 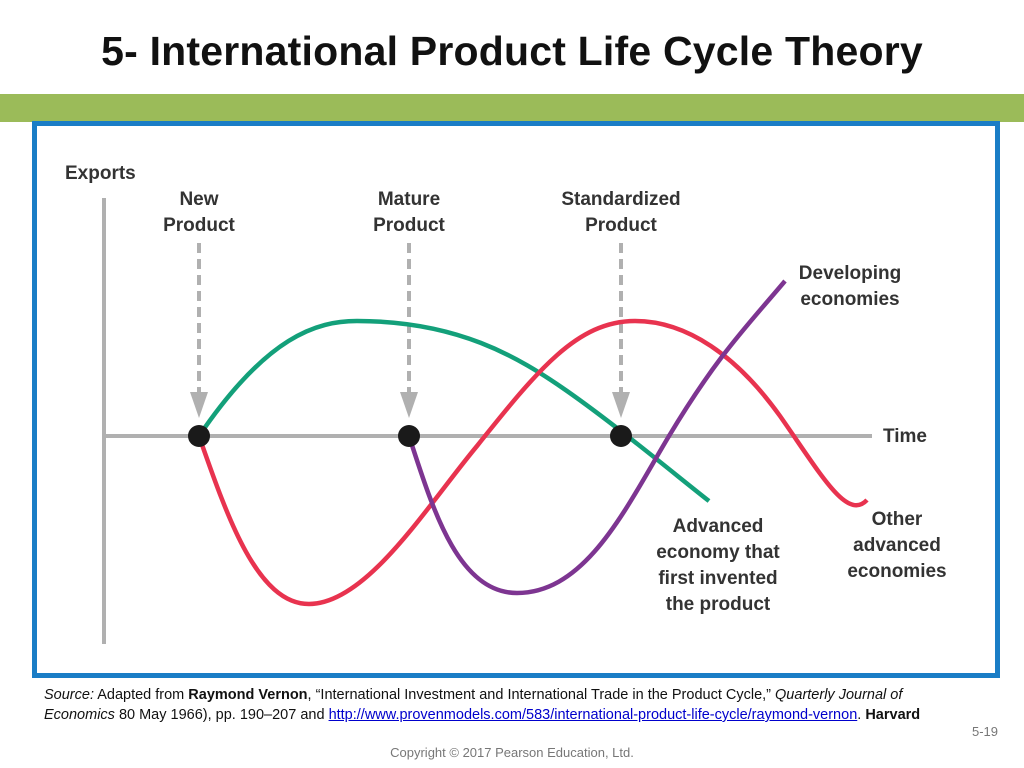 I want to click on stage-arrow-standardized, so click(x=621, y=330).